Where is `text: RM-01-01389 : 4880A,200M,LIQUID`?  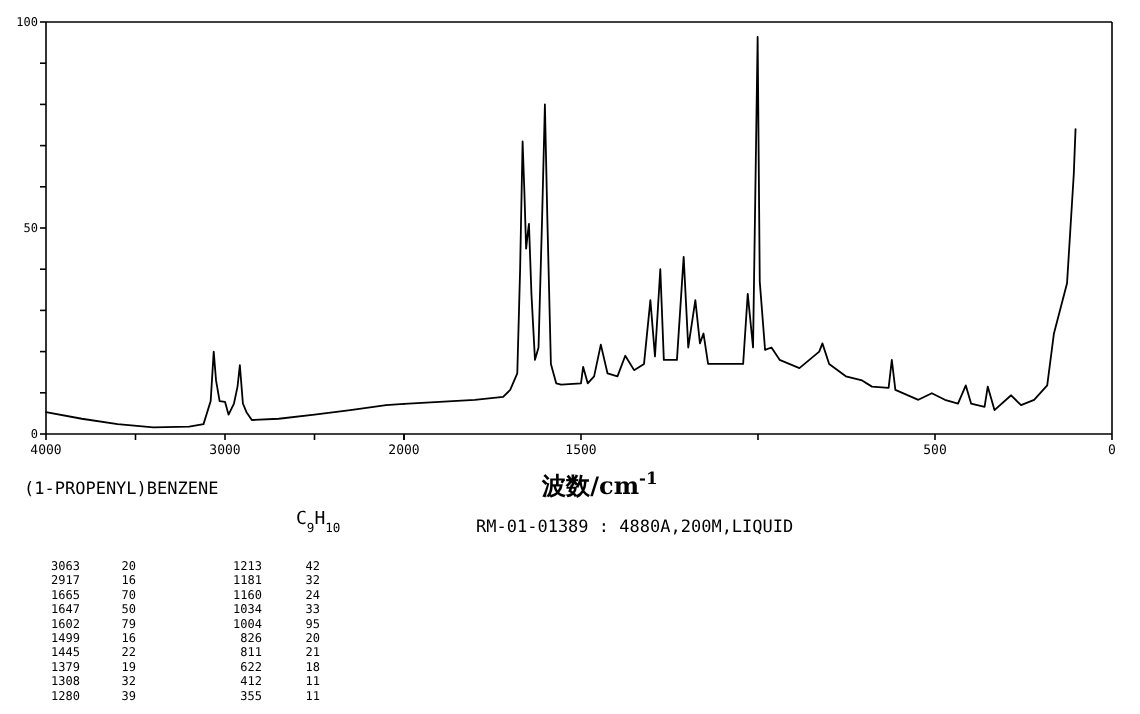 text: RM-01-01389 : 4880A,200M,LIQUID is located at coordinates (635, 528).